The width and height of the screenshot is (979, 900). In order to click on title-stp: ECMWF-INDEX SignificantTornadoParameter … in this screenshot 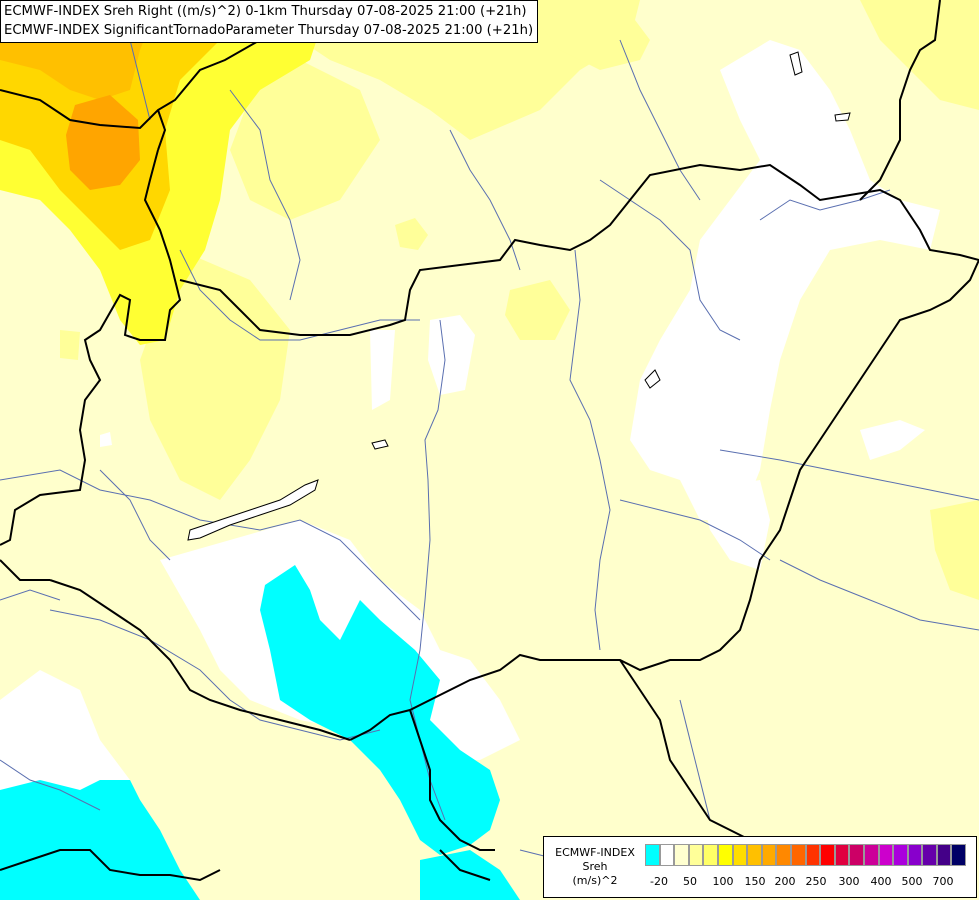, I will do `click(269, 30)`.